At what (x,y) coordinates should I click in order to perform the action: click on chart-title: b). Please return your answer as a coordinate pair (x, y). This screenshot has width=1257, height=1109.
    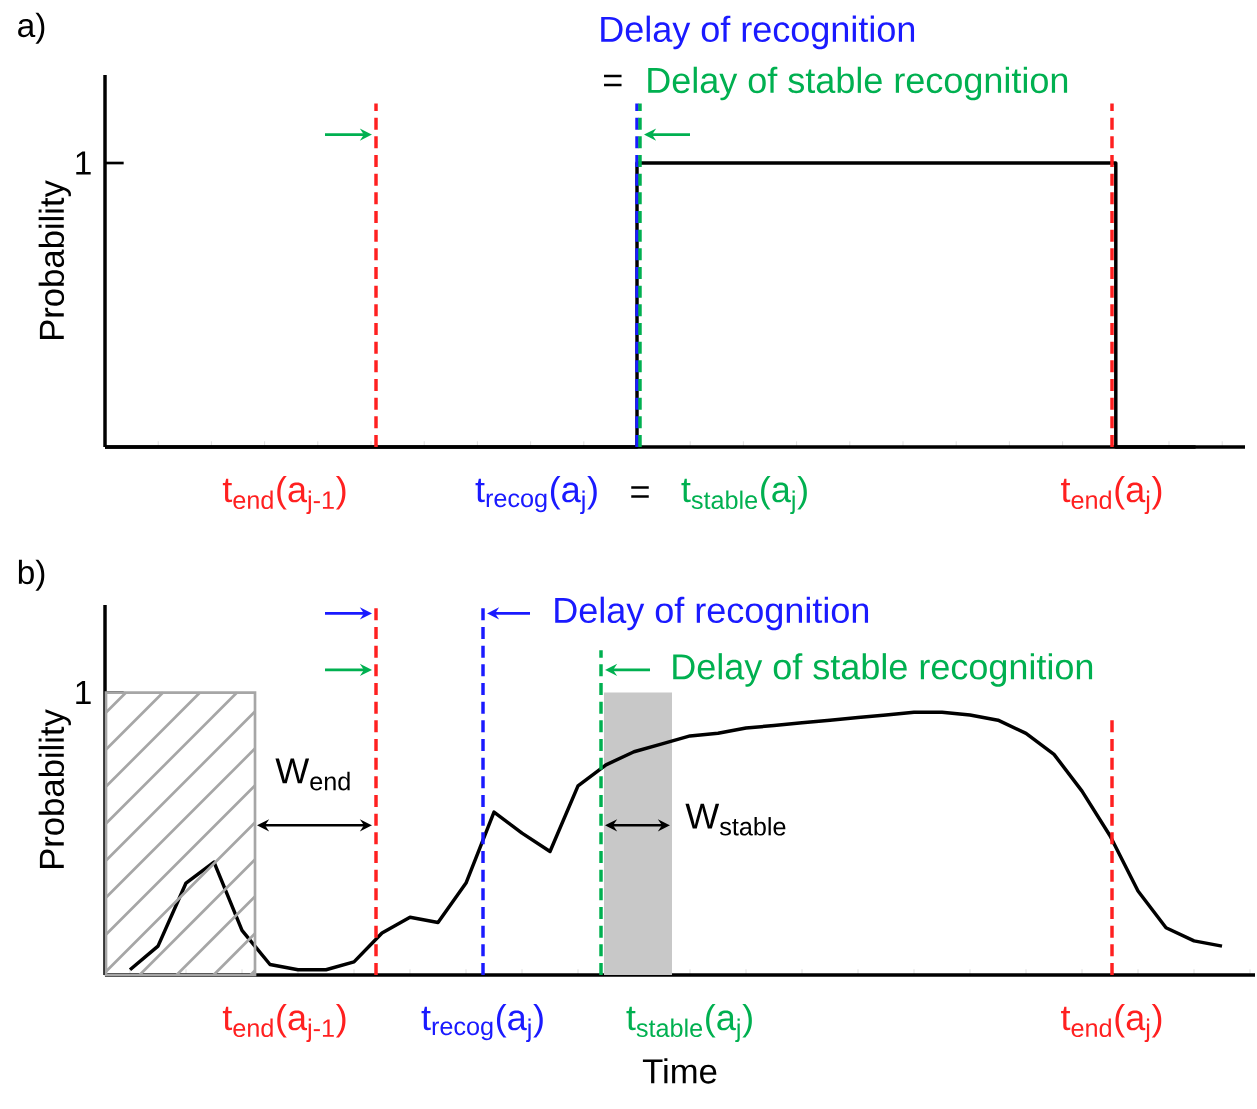
    Looking at the image, I should click on (31, 575).